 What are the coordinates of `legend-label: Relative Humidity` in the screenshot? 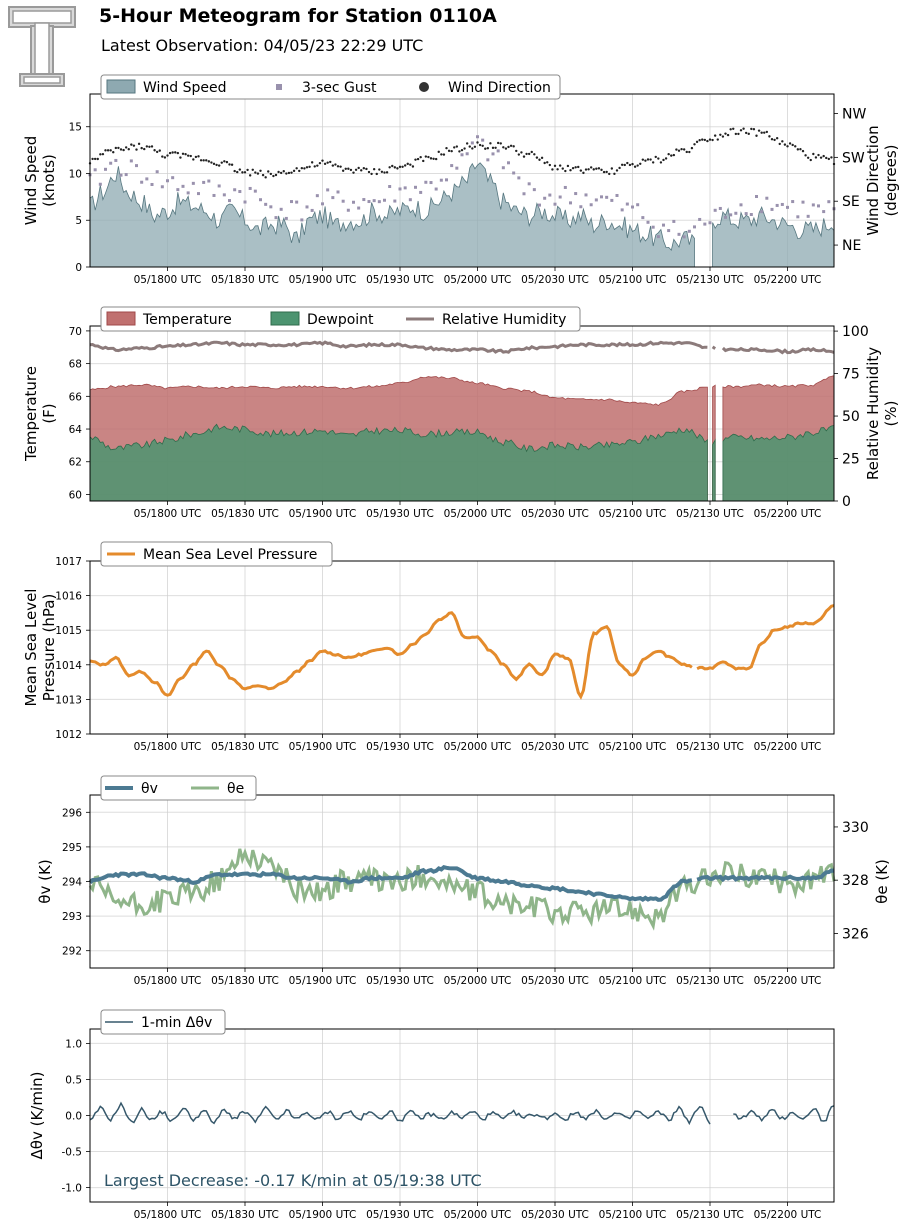 It's located at (504, 320).